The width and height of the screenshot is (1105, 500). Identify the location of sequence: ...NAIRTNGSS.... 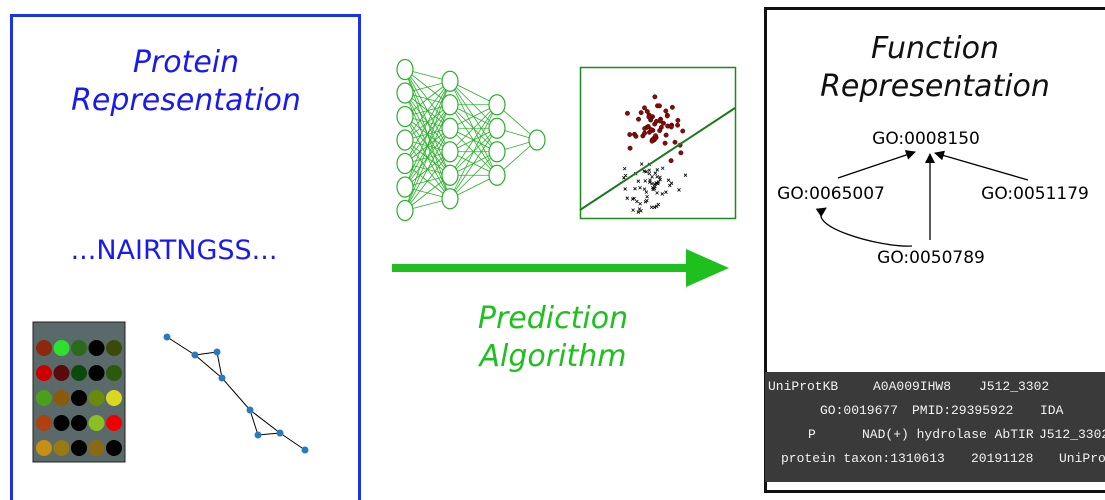
(174, 250).